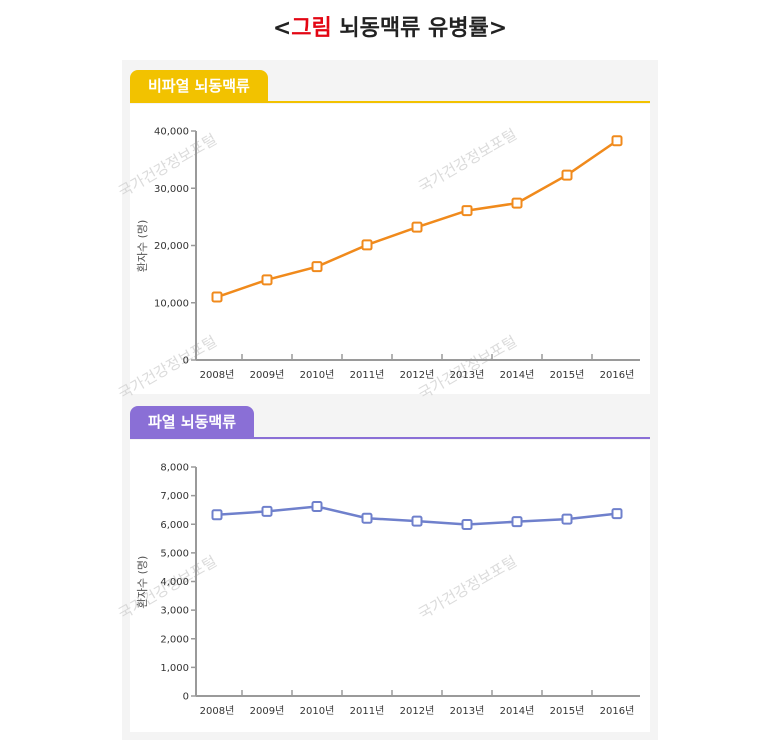  Describe the element at coordinates (174, 639) in the screenshot. I see `y-tick-label: 2,000` at that location.